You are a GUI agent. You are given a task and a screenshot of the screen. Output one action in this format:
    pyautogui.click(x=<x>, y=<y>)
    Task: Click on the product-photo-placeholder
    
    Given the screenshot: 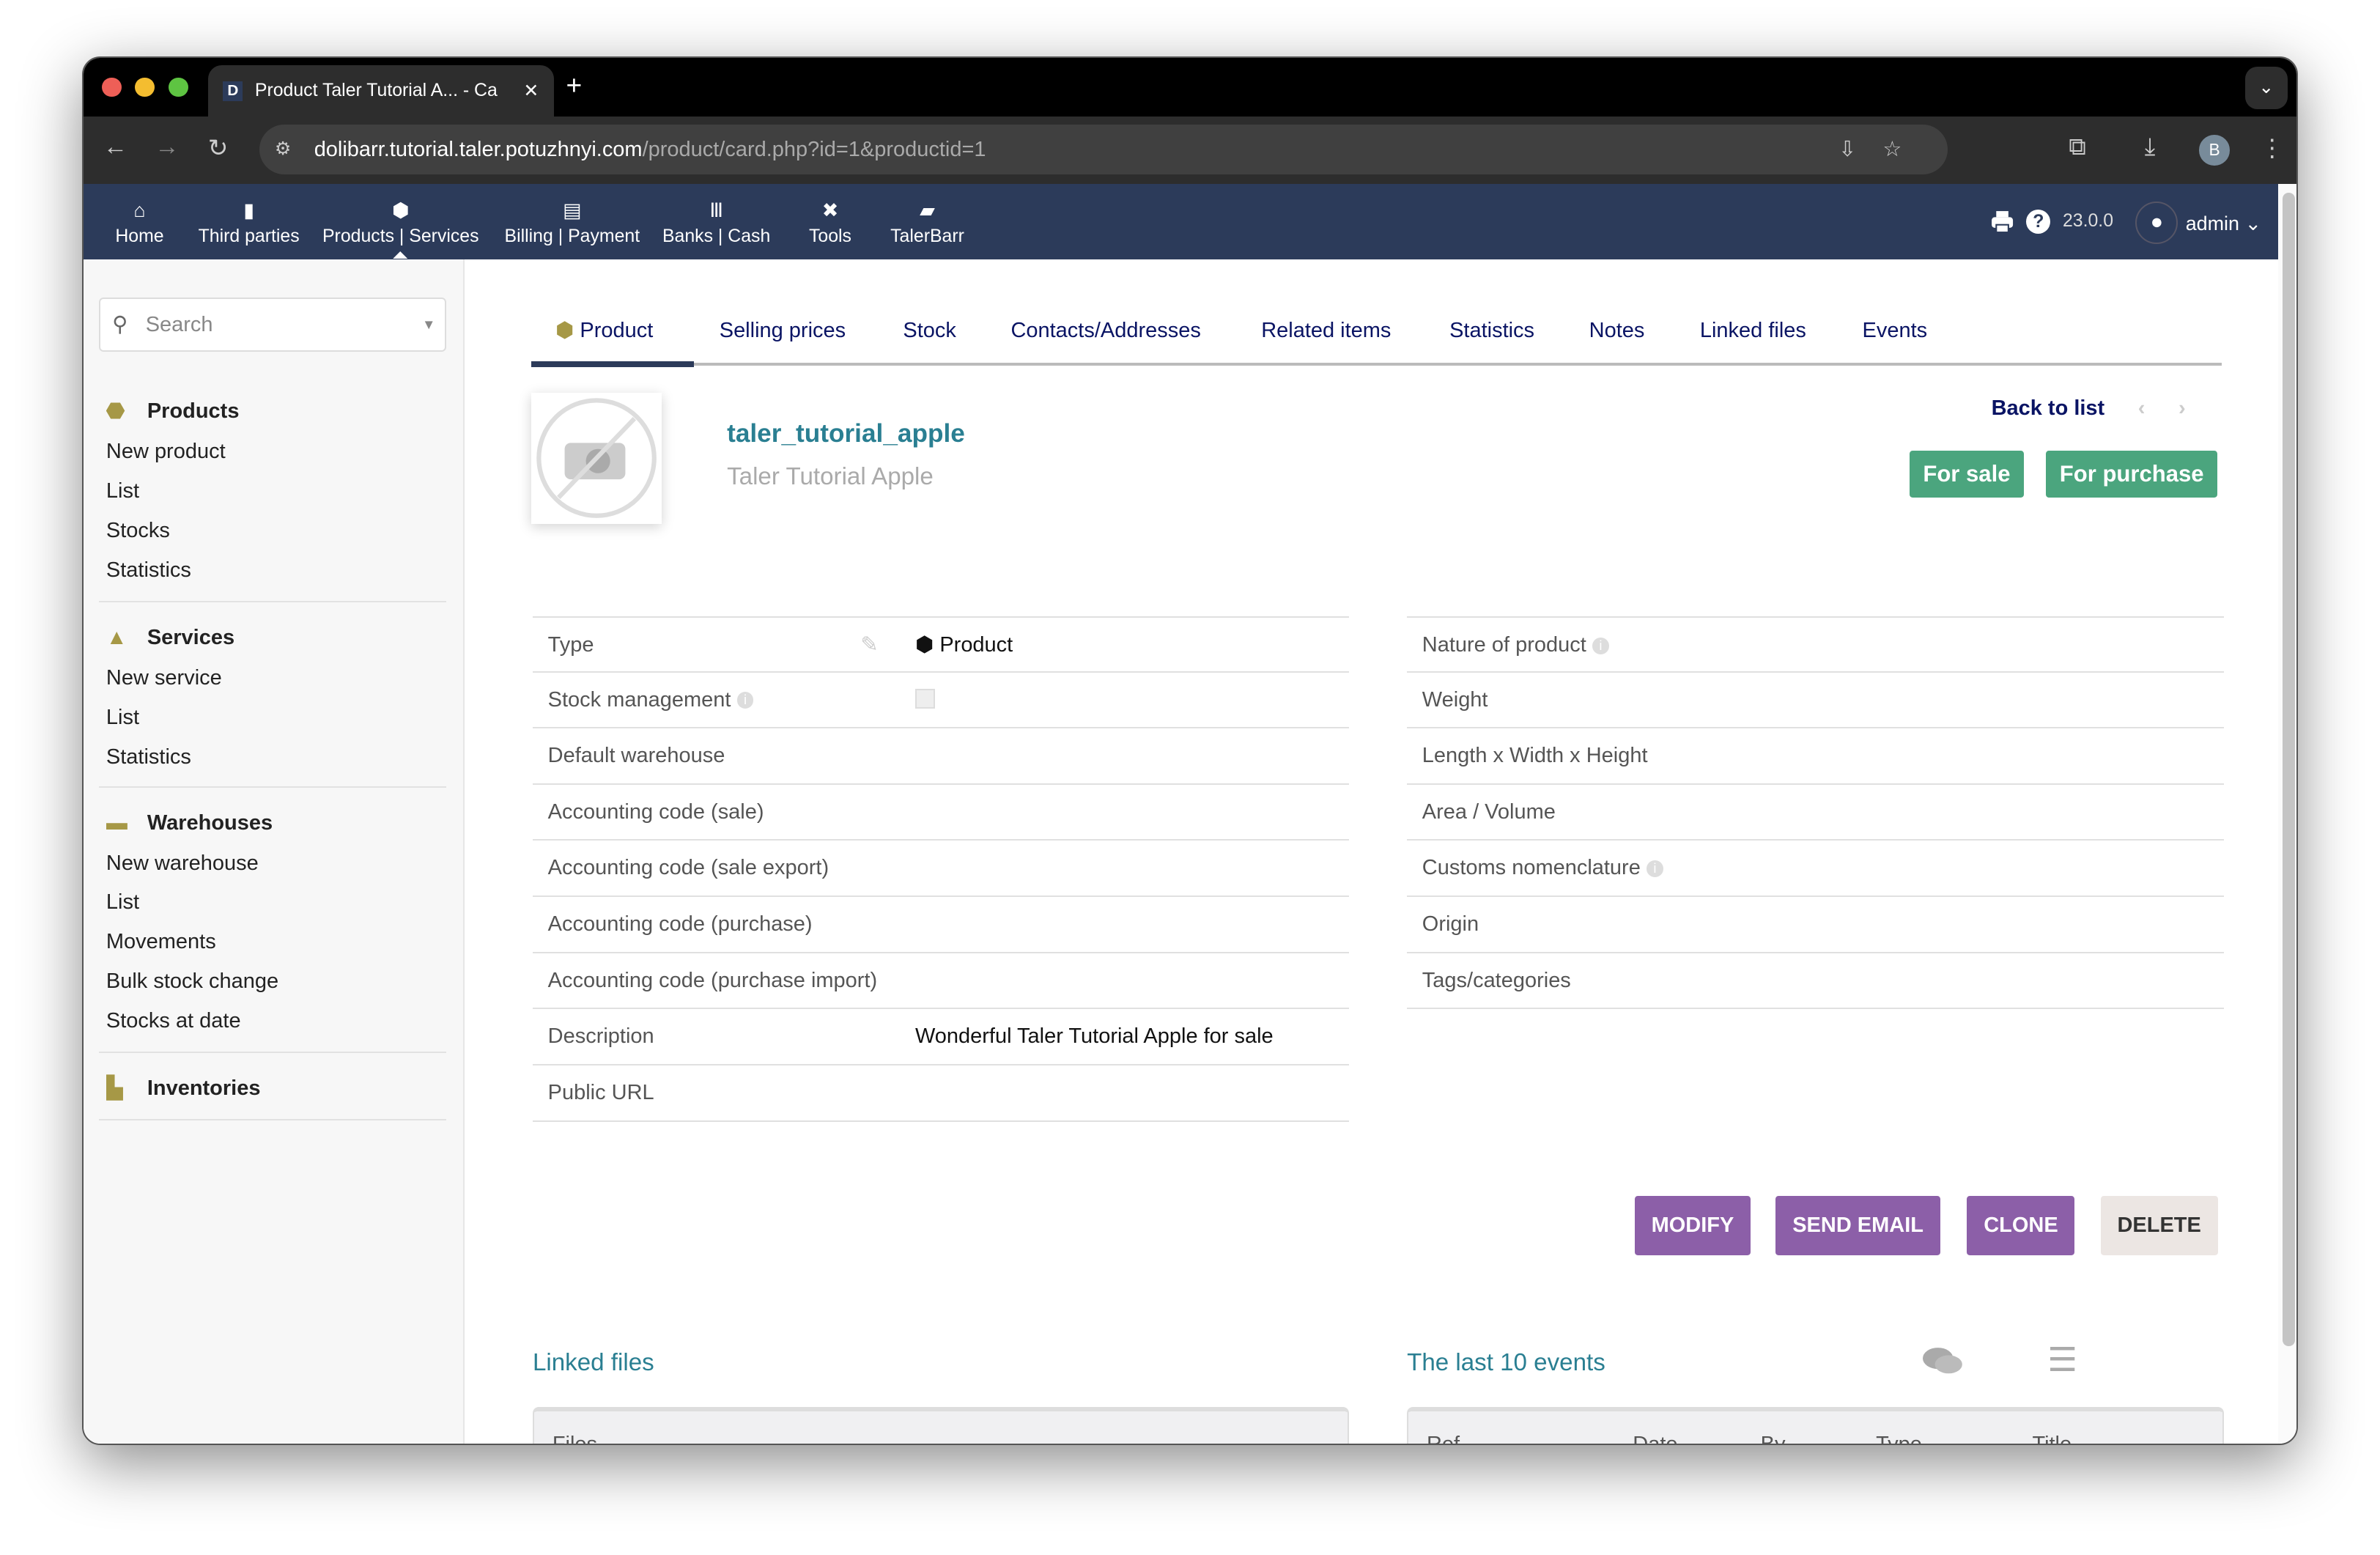 What is the action you would take?
    pyautogui.click(x=596, y=458)
    